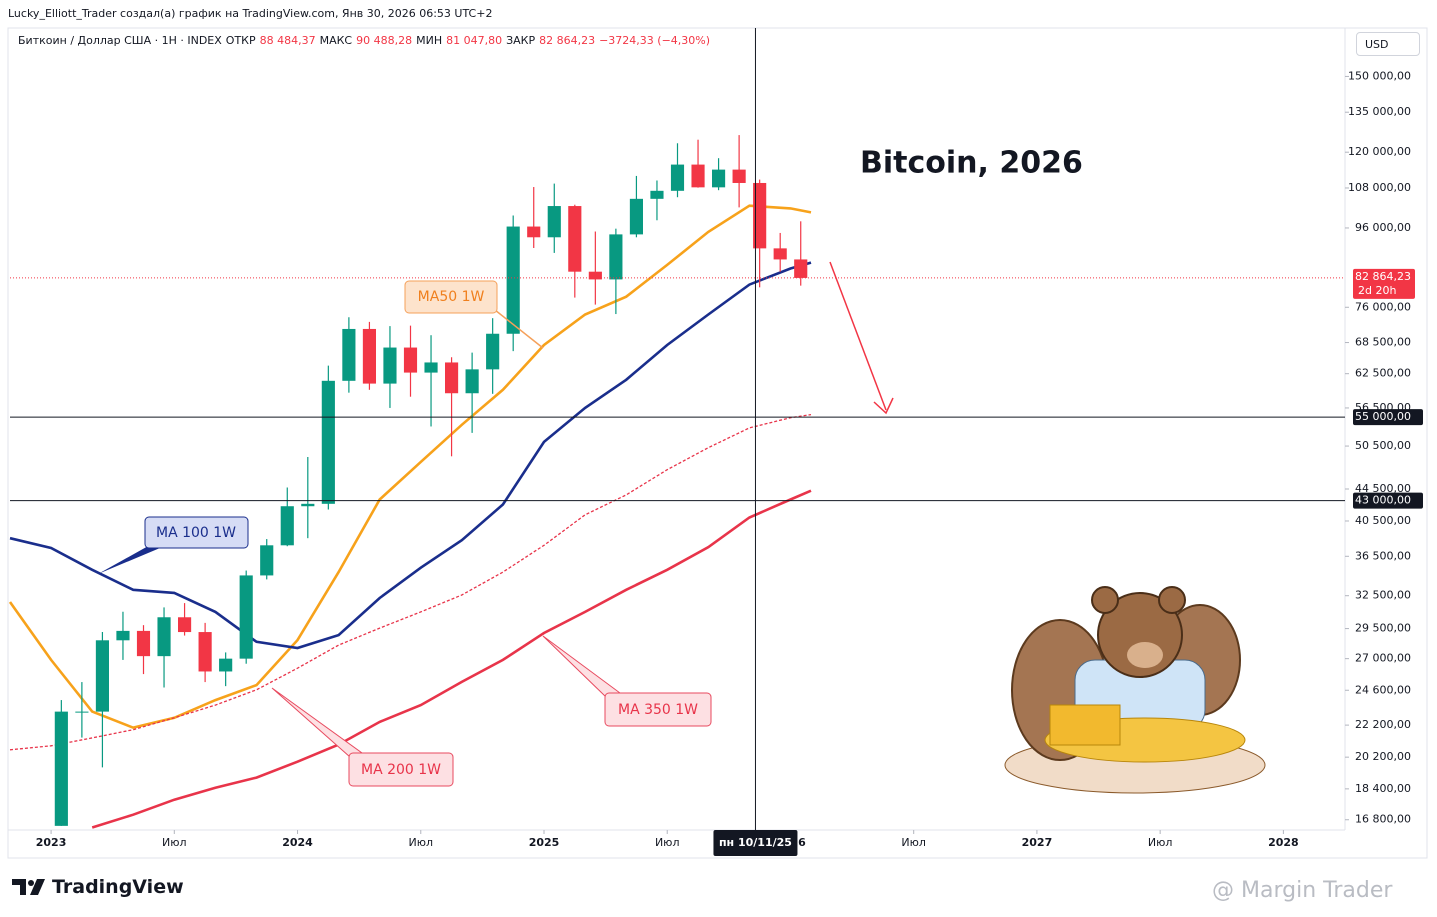  I want to click on x-tick-label: 2025, so click(544, 842).